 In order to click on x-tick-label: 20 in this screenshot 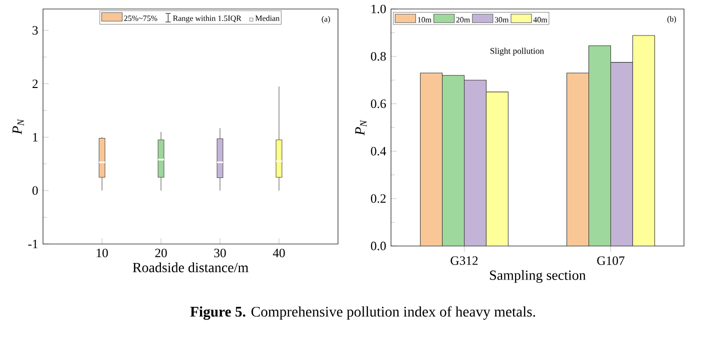, I will do `click(161, 253)`.